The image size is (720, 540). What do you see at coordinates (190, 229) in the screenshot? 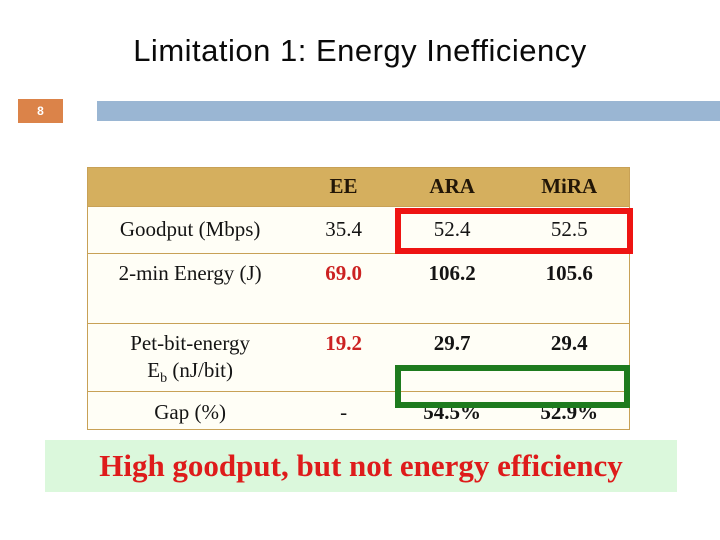
I see `row-label-goodput: Goodput (Mbps)` at bounding box center [190, 229].